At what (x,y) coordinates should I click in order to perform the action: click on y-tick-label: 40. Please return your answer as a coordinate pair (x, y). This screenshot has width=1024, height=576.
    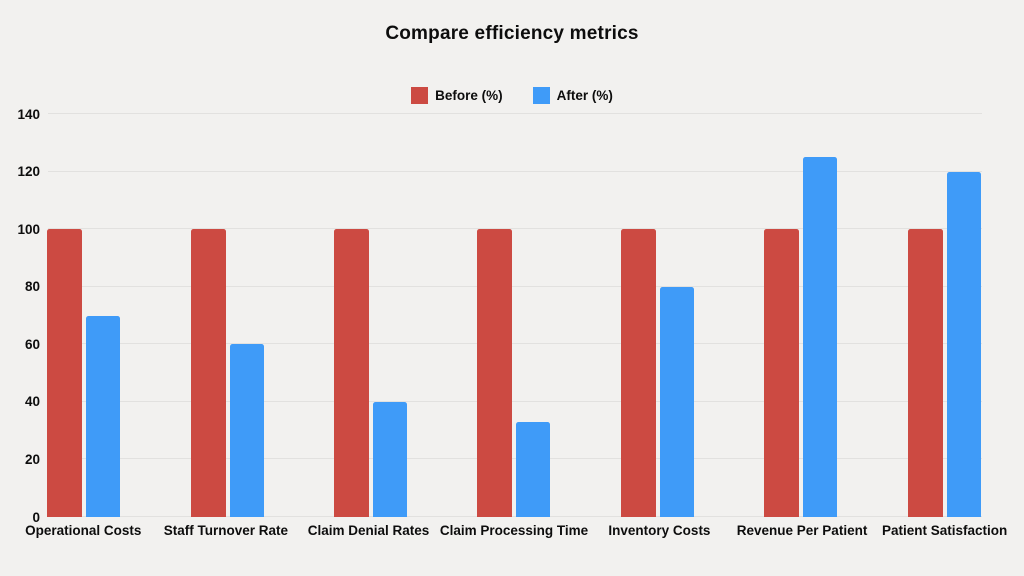
    Looking at the image, I should click on (32, 402).